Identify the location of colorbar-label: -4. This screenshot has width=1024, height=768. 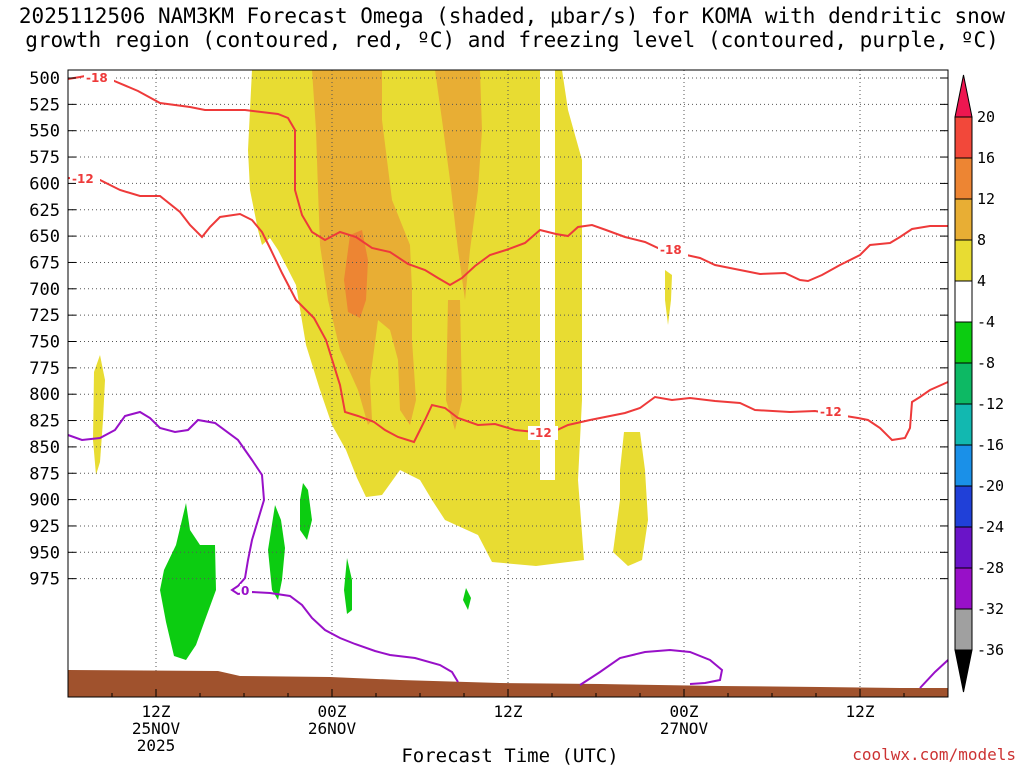
(986, 322).